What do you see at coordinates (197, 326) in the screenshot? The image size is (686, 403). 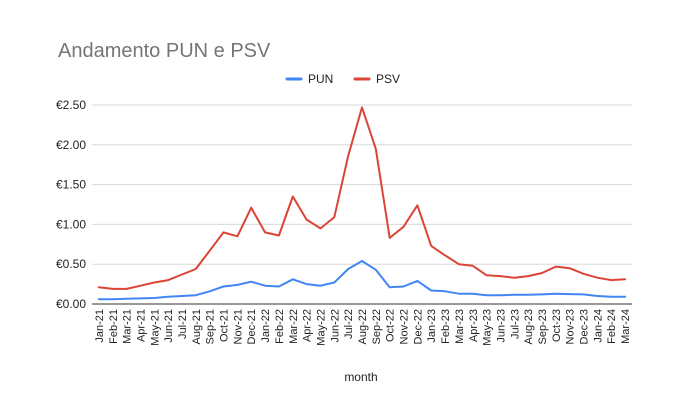 I see `x-tick-label: Aug-21` at bounding box center [197, 326].